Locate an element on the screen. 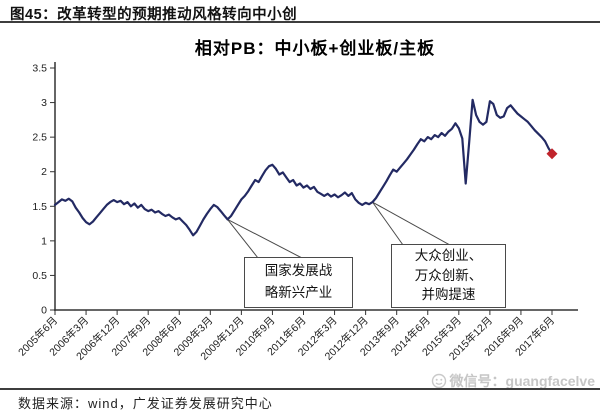 Image resolution: width=600 pixels, height=415 pixels. y-tick-label: 1.5 is located at coordinates (39, 207).